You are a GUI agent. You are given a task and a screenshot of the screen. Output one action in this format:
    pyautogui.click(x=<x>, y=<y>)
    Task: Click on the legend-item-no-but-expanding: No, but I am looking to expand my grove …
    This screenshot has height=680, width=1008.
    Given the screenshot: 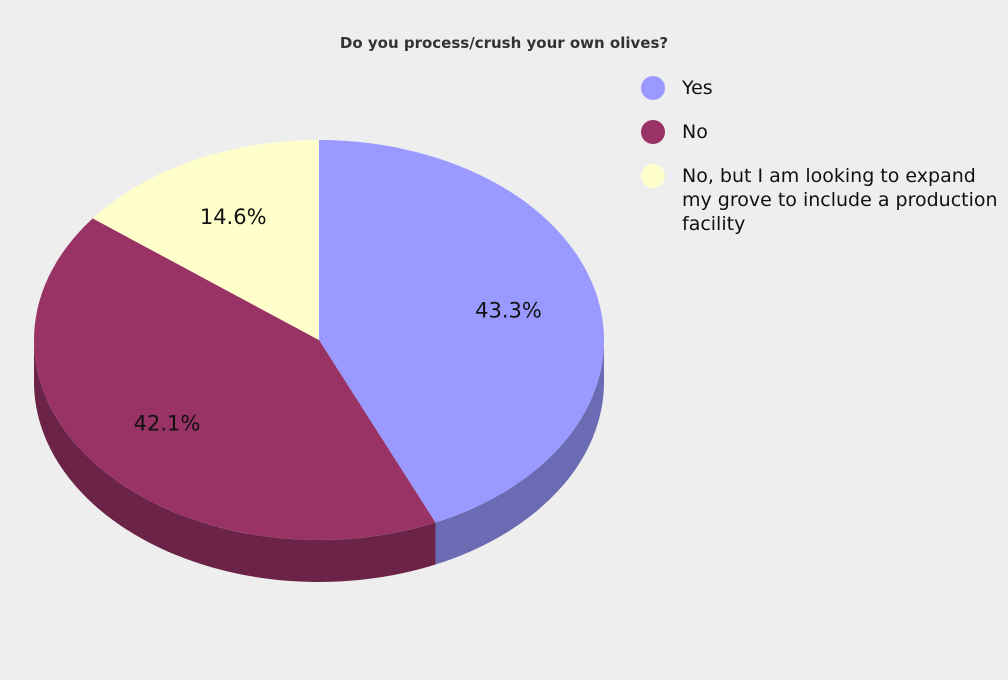 What is the action you would take?
    pyautogui.click(x=820, y=200)
    